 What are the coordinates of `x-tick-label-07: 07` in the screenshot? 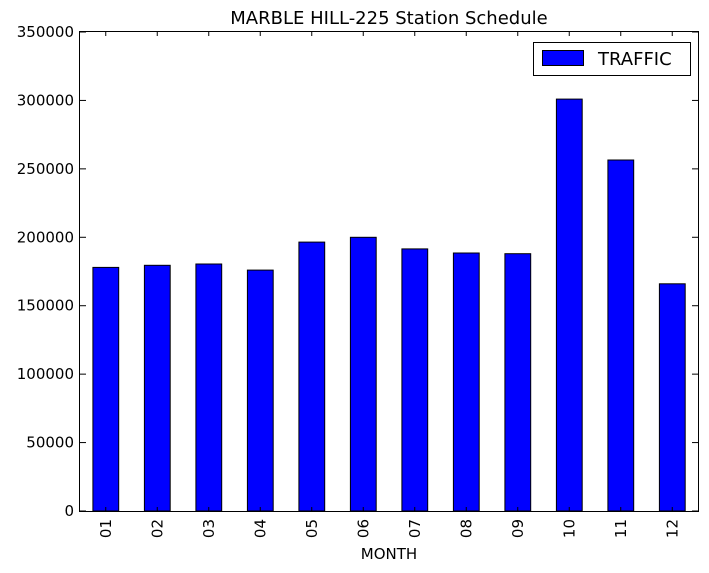 It's located at (415, 528).